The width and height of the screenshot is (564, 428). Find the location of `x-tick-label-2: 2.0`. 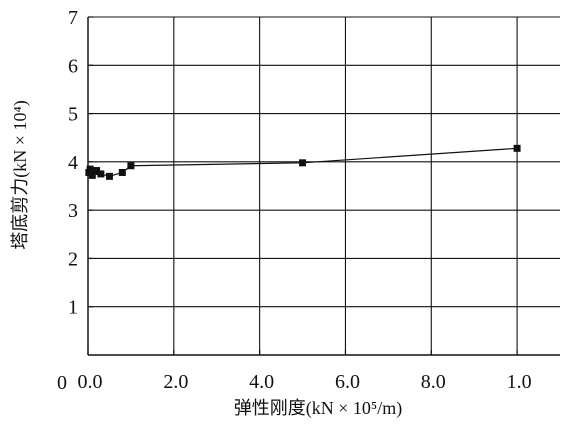

x-tick-label-2: 2.0 is located at coordinates (175, 382).